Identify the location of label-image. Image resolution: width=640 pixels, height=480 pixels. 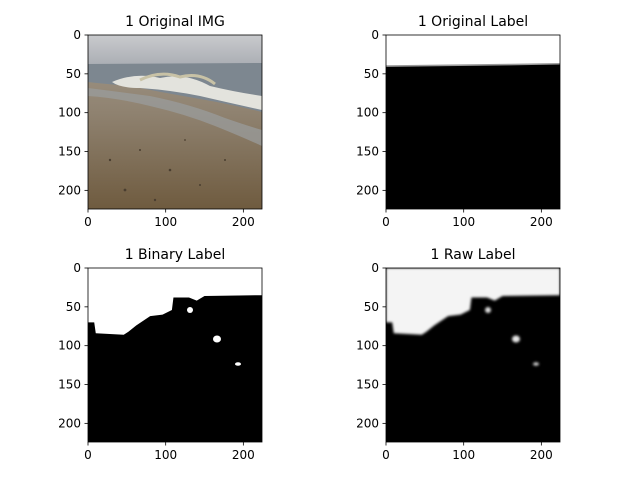
(473, 122).